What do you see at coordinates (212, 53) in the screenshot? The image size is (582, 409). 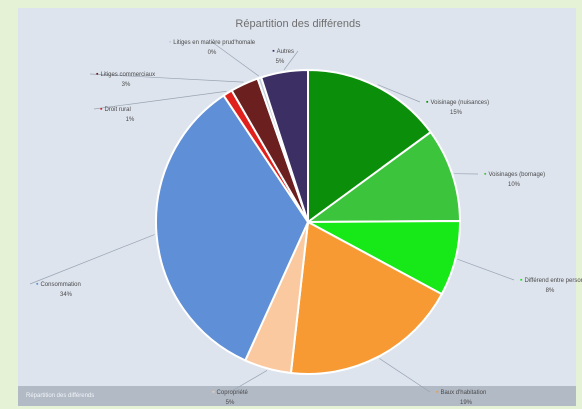 I see `slice-percent: 0%` at bounding box center [212, 53].